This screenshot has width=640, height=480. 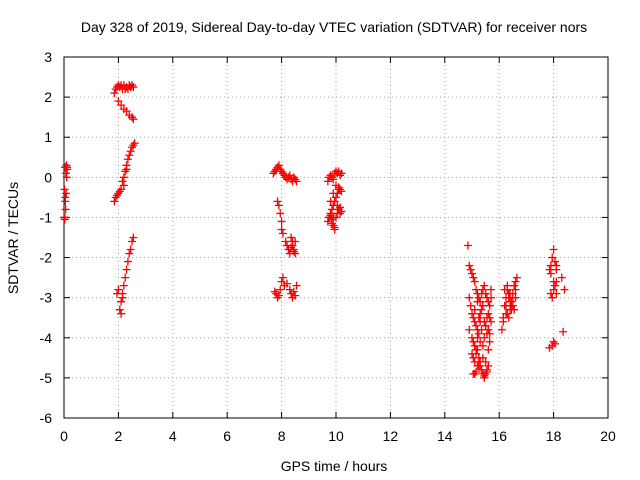 What do you see at coordinates (554, 436) in the screenshot?
I see `x-tick-label: 18` at bounding box center [554, 436].